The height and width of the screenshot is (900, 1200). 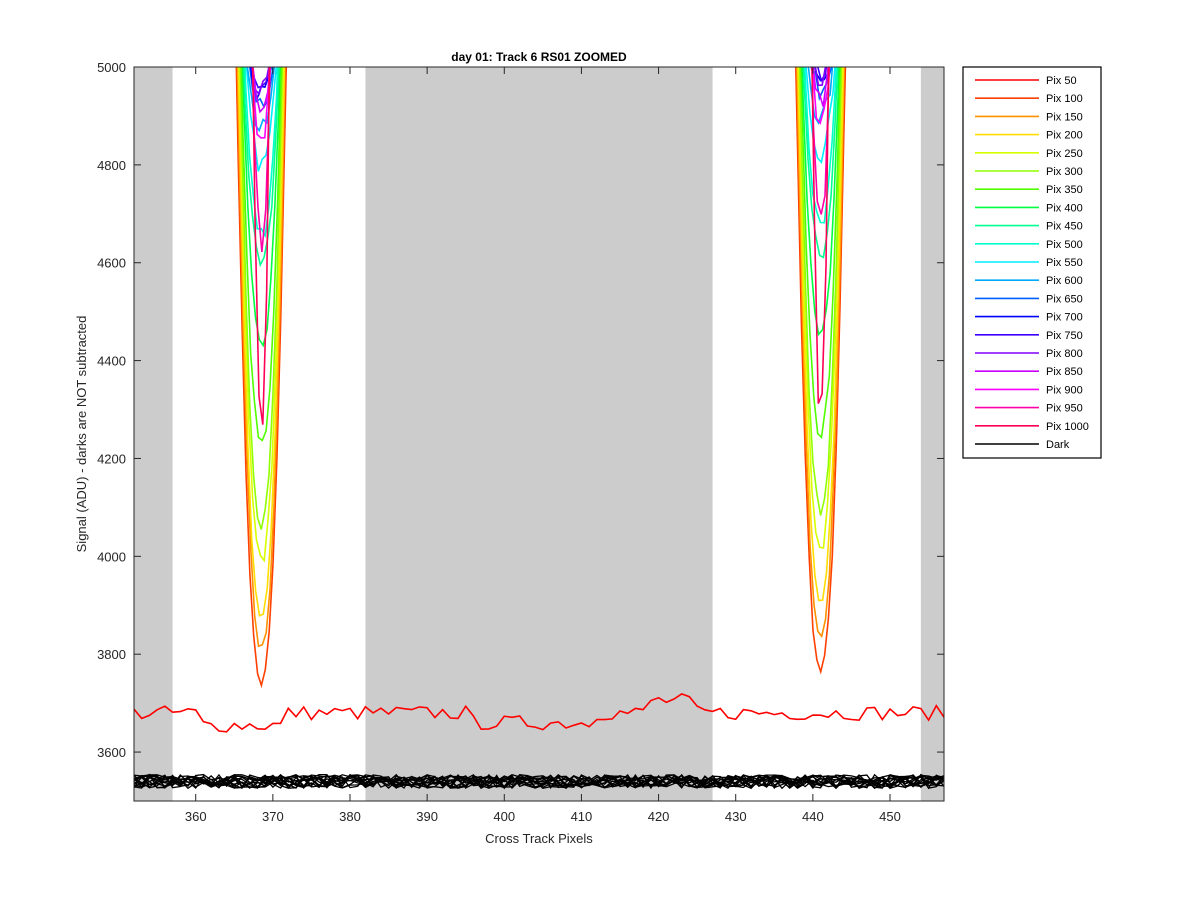 I want to click on x-tick-label: 420, so click(x=659, y=816).